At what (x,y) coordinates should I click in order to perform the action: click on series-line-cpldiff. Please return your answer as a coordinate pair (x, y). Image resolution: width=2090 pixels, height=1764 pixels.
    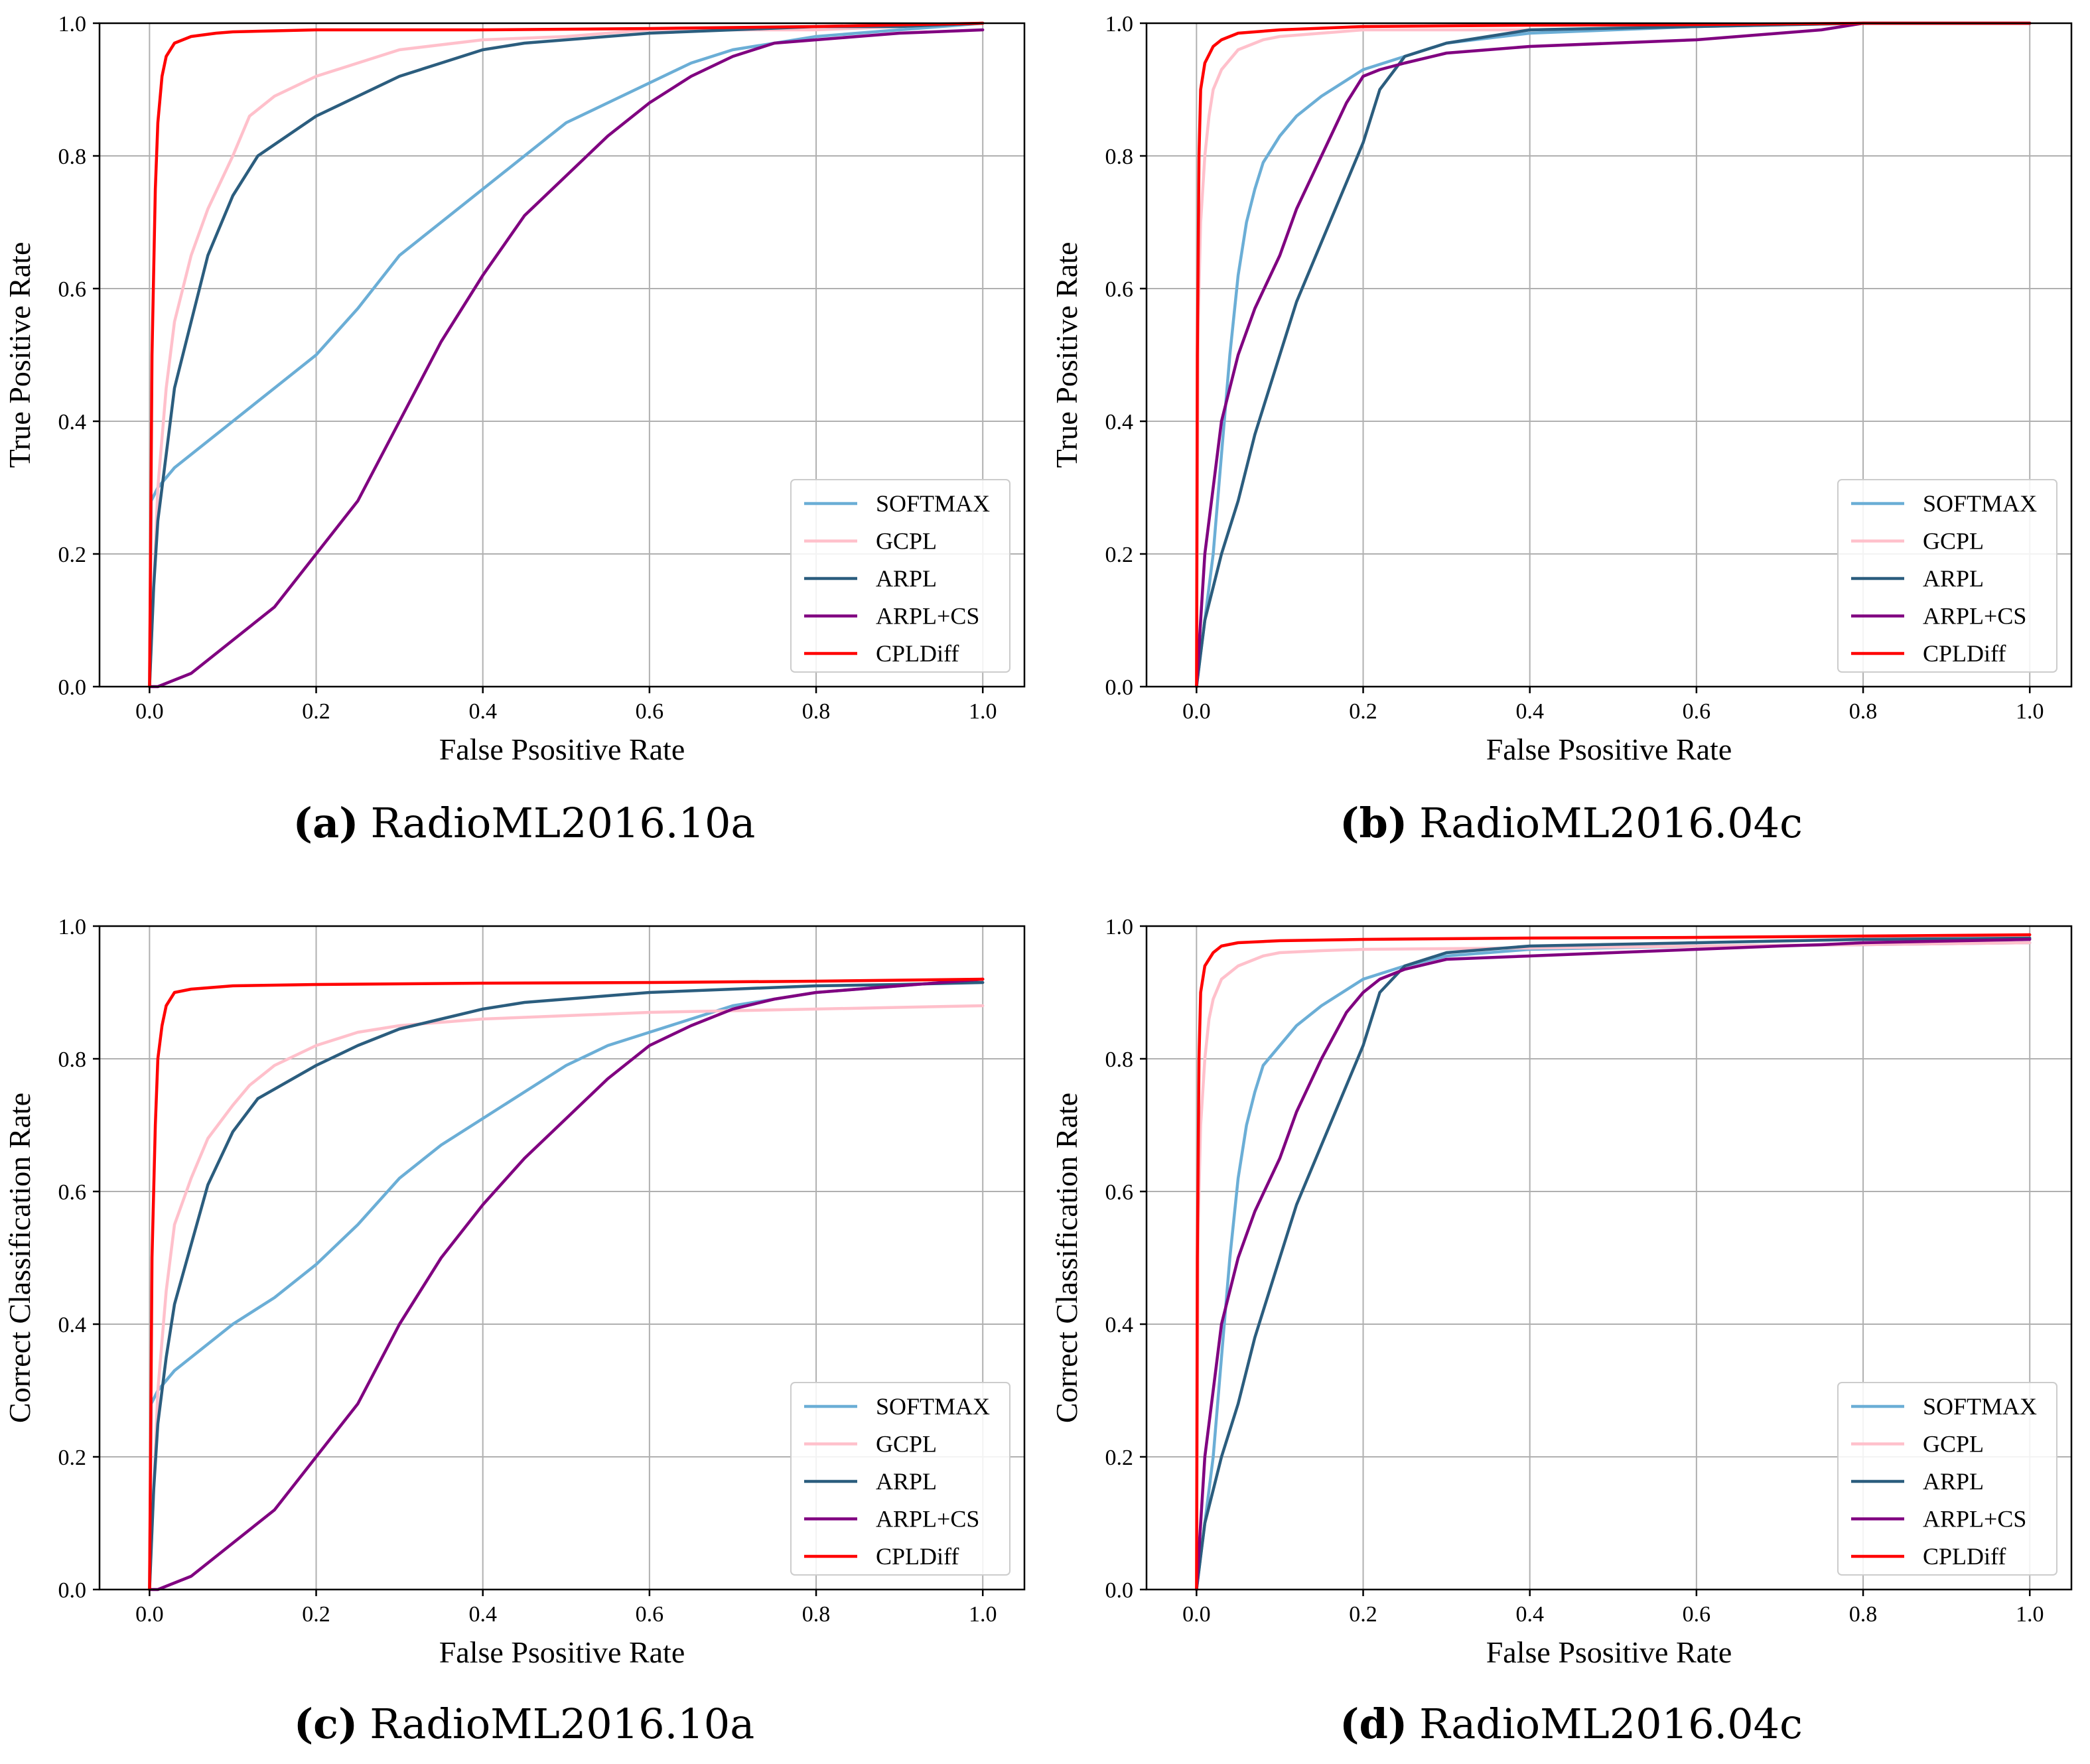
    Looking at the image, I should click on (1613, 1263).